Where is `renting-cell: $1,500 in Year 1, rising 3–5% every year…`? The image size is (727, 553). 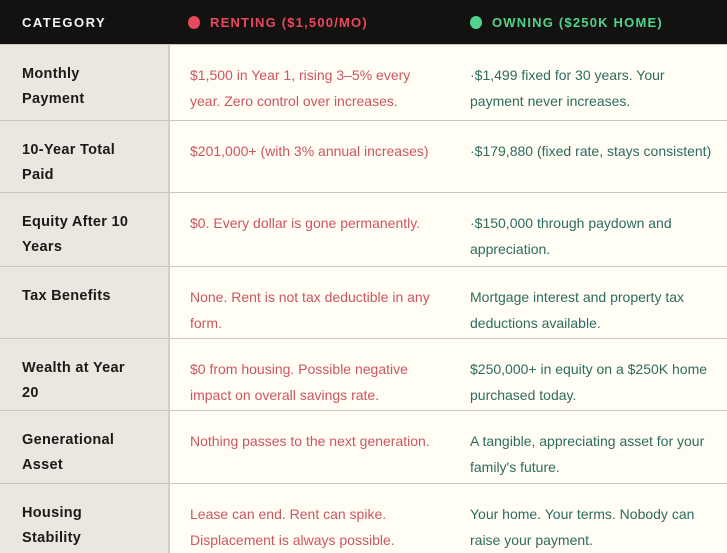
renting-cell: $1,500 in Year 1, rising 3–5% every year… is located at coordinates (310, 82).